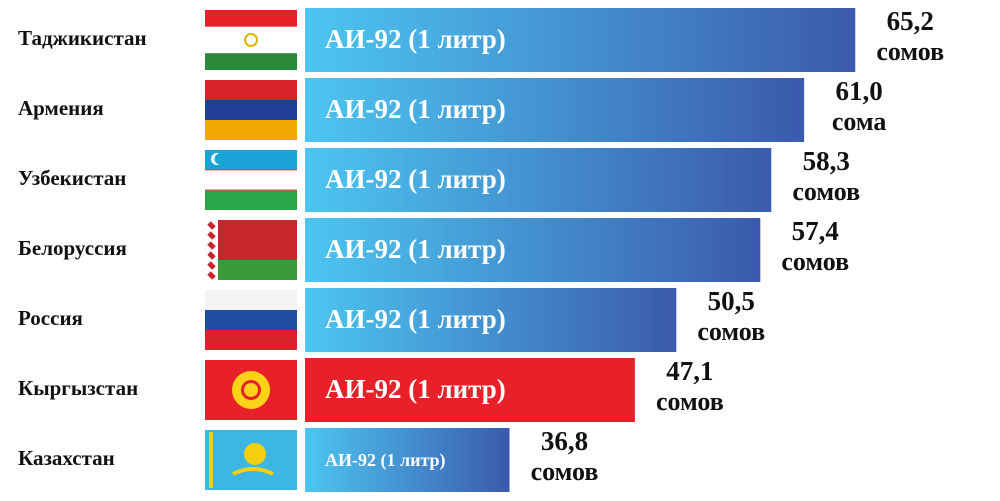 The height and width of the screenshot is (501, 1000). What do you see at coordinates (910, 21) in the screenshot?
I see `value-label: 65,2` at bounding box center [910, 21].